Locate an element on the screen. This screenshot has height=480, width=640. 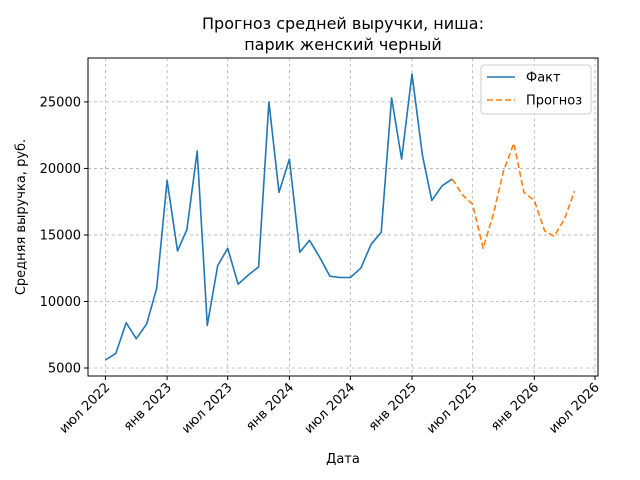
y-tick-label: 10000 is located at coordinates (60, 302).